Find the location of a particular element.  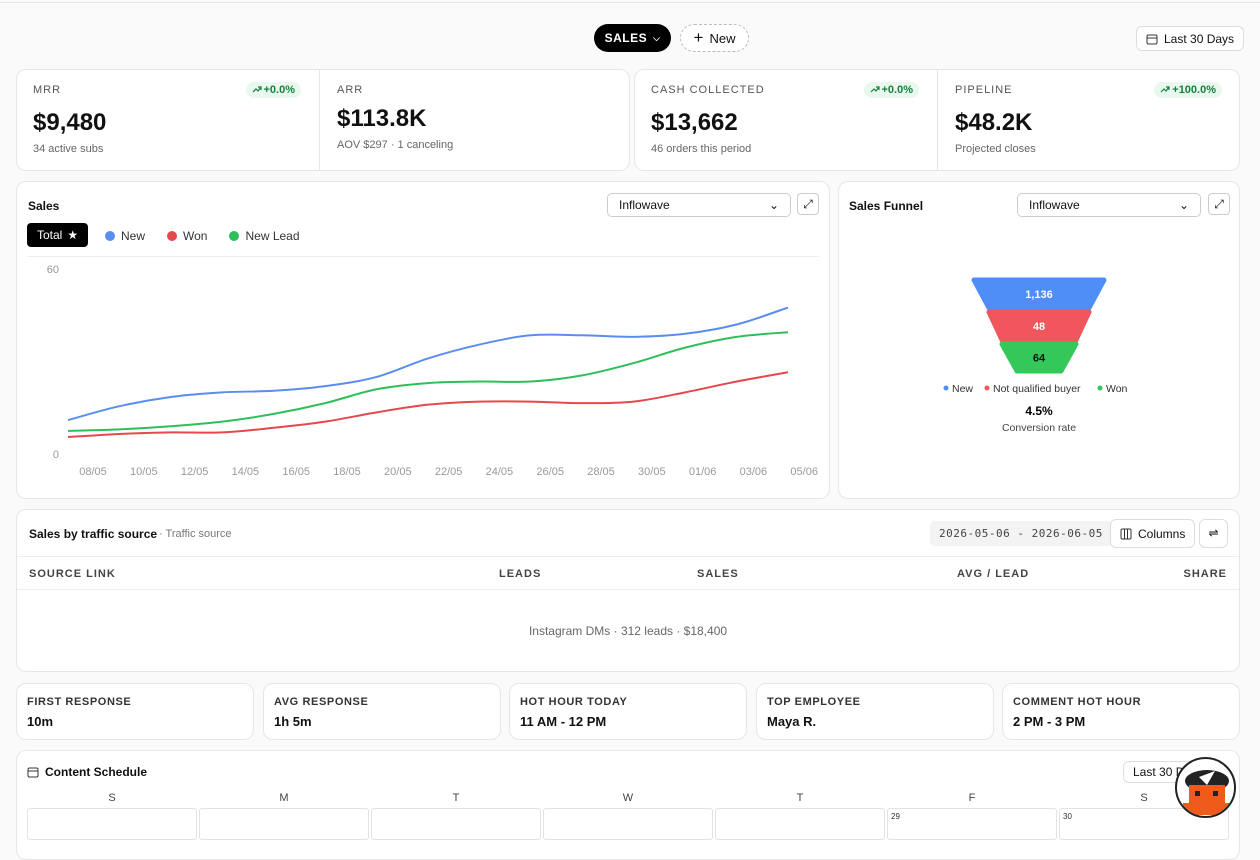

metric-value: 11 AM - 12 PM is located at coordinates (563, 721).